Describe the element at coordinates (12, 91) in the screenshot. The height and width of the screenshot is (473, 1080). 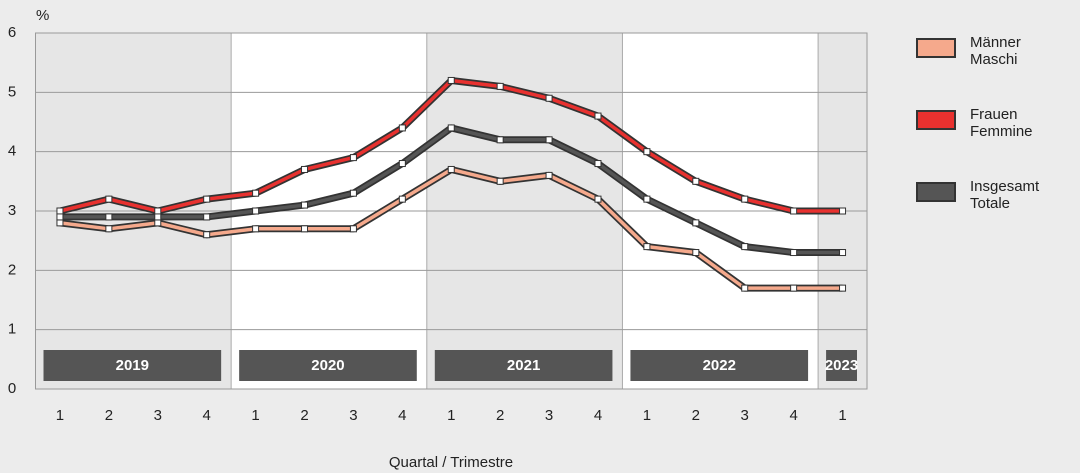
I see `y-tick-label: 5` at that location.